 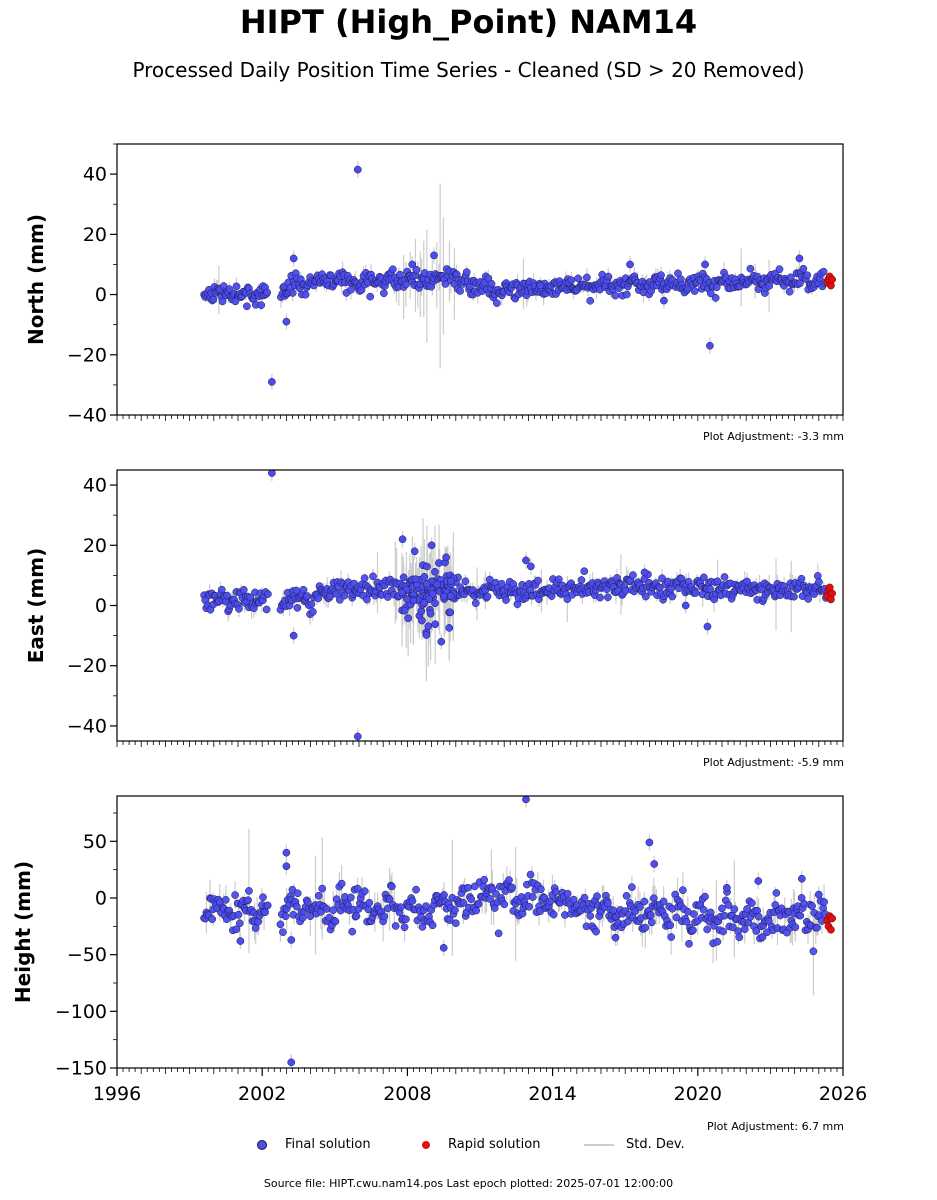 I want to click on y-tick-label: 40, so click(x=95, y=486).